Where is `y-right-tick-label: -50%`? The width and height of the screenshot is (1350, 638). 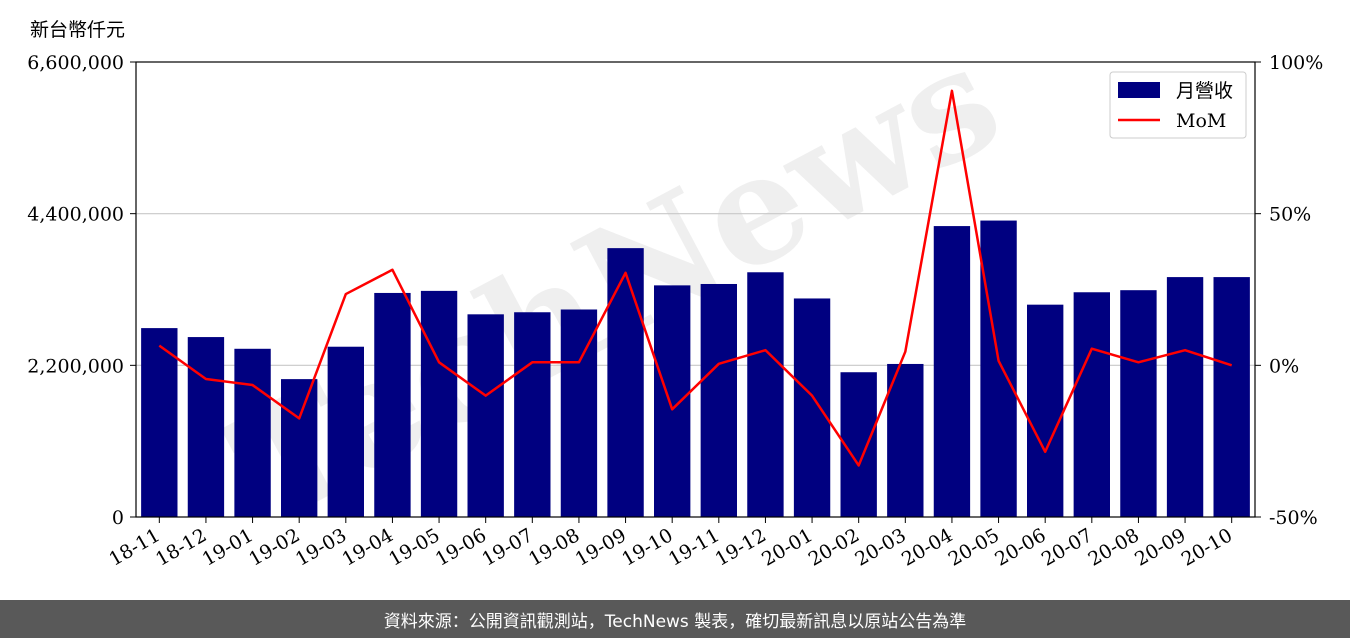 y-right-tick-label: -50% is located at coordinates (1293, 518).